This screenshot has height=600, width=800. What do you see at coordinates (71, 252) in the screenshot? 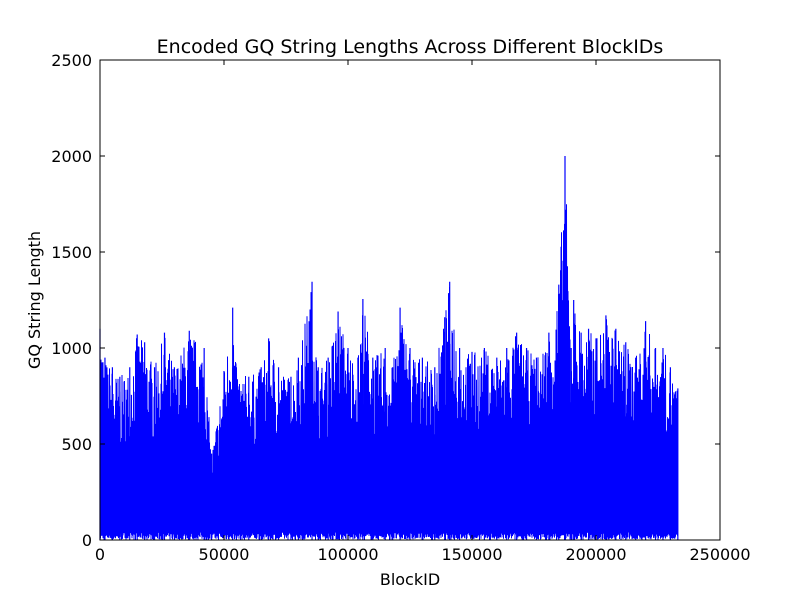
I see `y-tick-label: 1500` at bounding box center [71, 252].